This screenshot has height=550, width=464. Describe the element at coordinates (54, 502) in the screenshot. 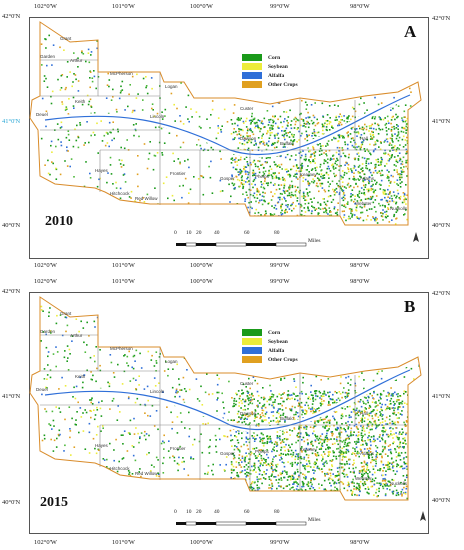

I see `panel-year: 2015` at that location.